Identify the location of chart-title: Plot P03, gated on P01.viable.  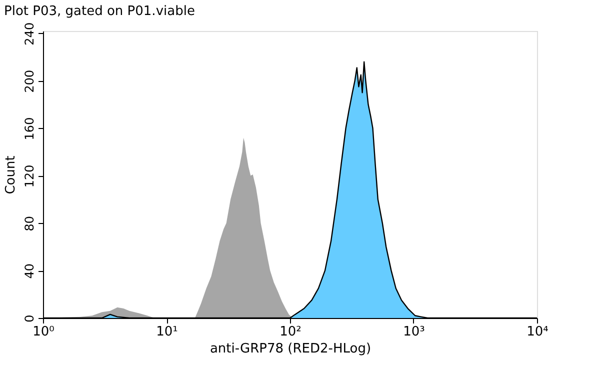
(99, 11).